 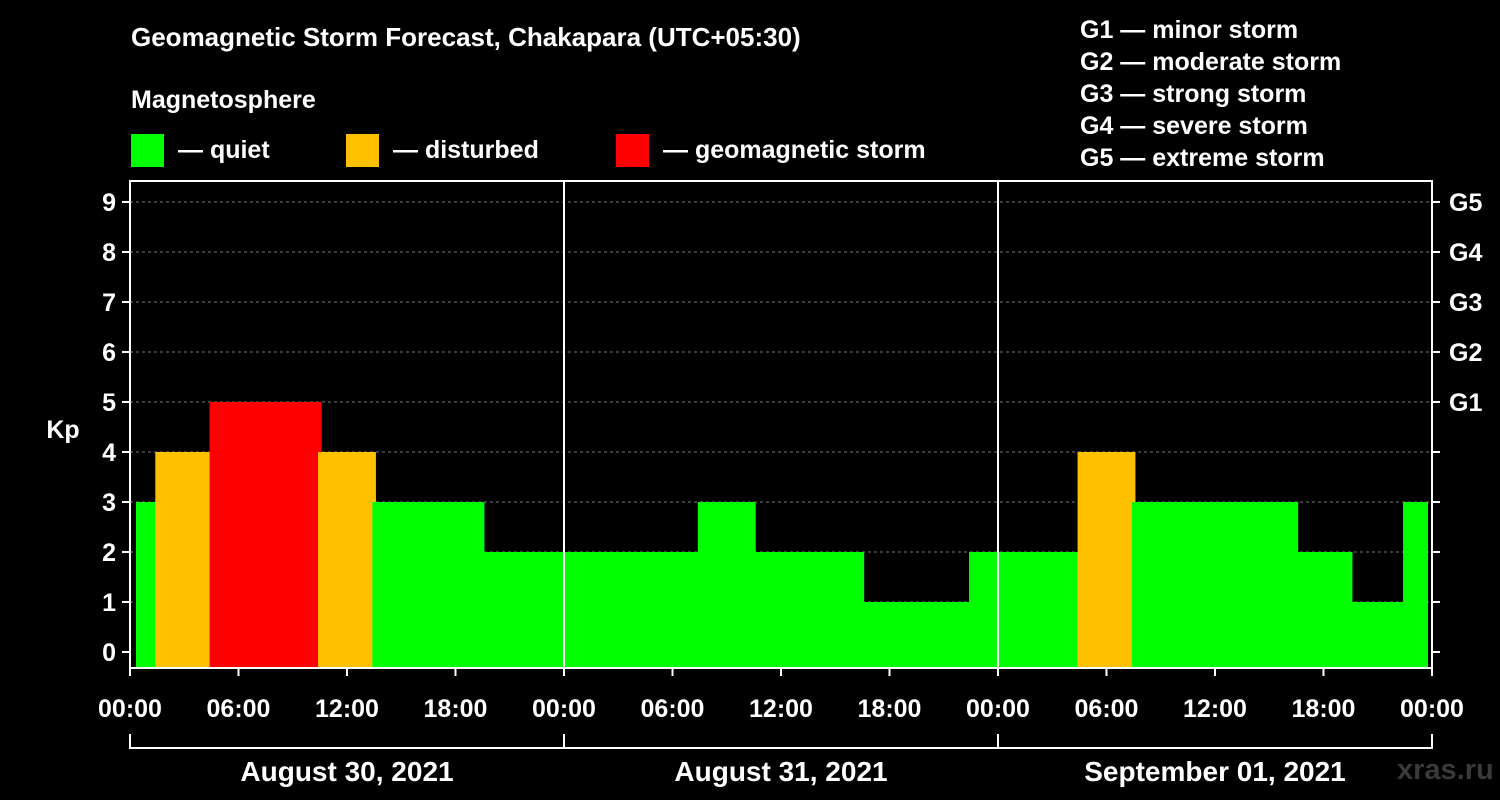 I want to click on y-tick-label: 2, so click(x=109, y=553).